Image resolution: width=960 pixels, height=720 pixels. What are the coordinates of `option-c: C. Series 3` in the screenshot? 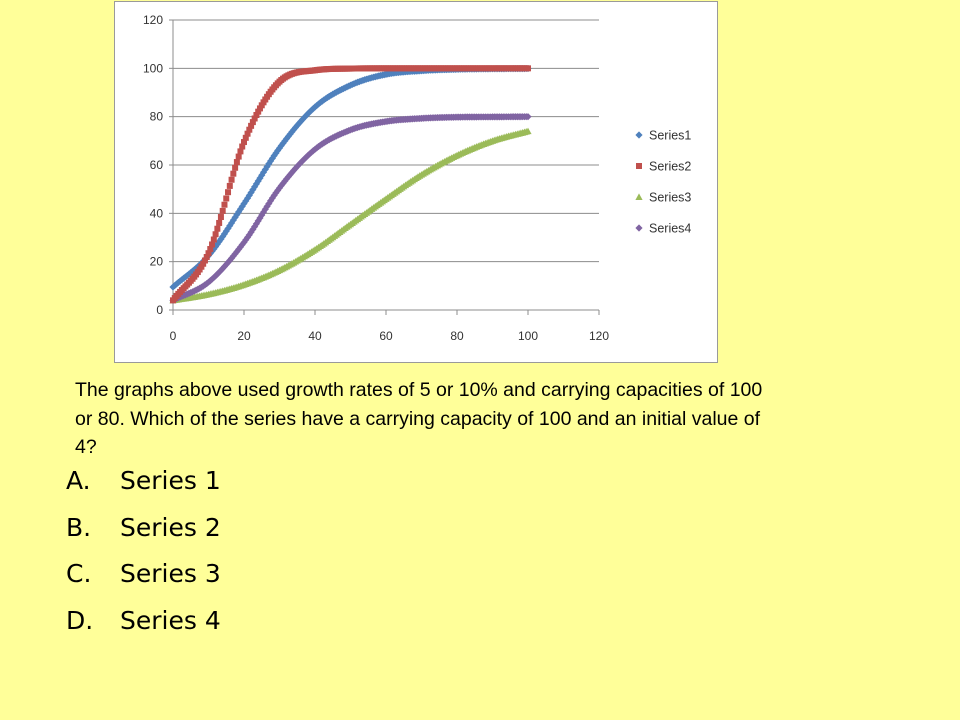 It's located at (143, 578).